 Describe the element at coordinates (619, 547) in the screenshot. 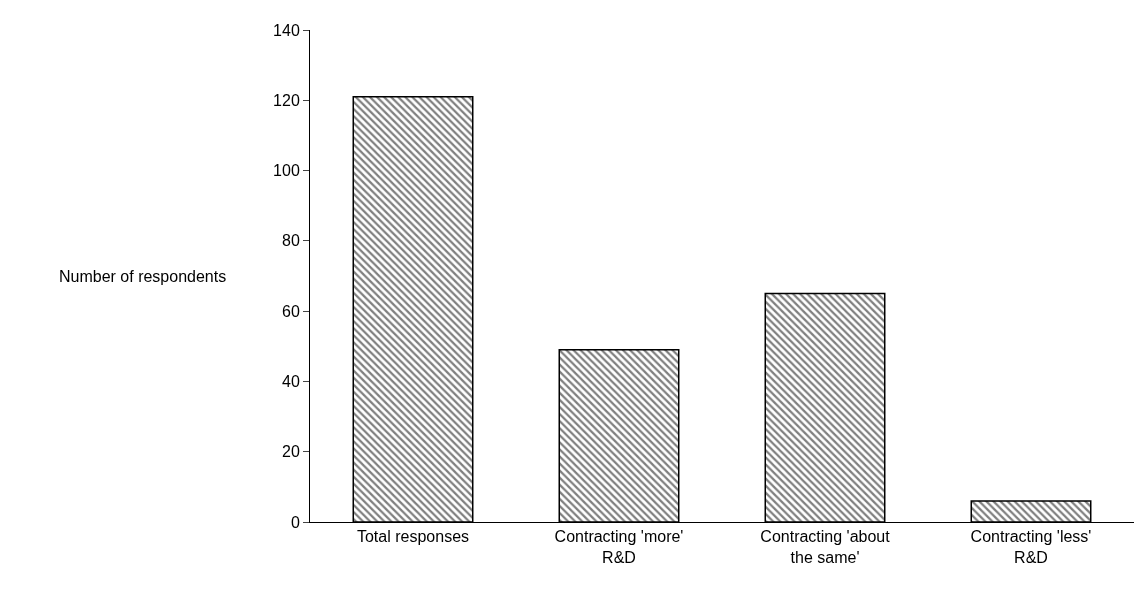

I see `x-tick-label: Contracting 'more' R&D` at that location.